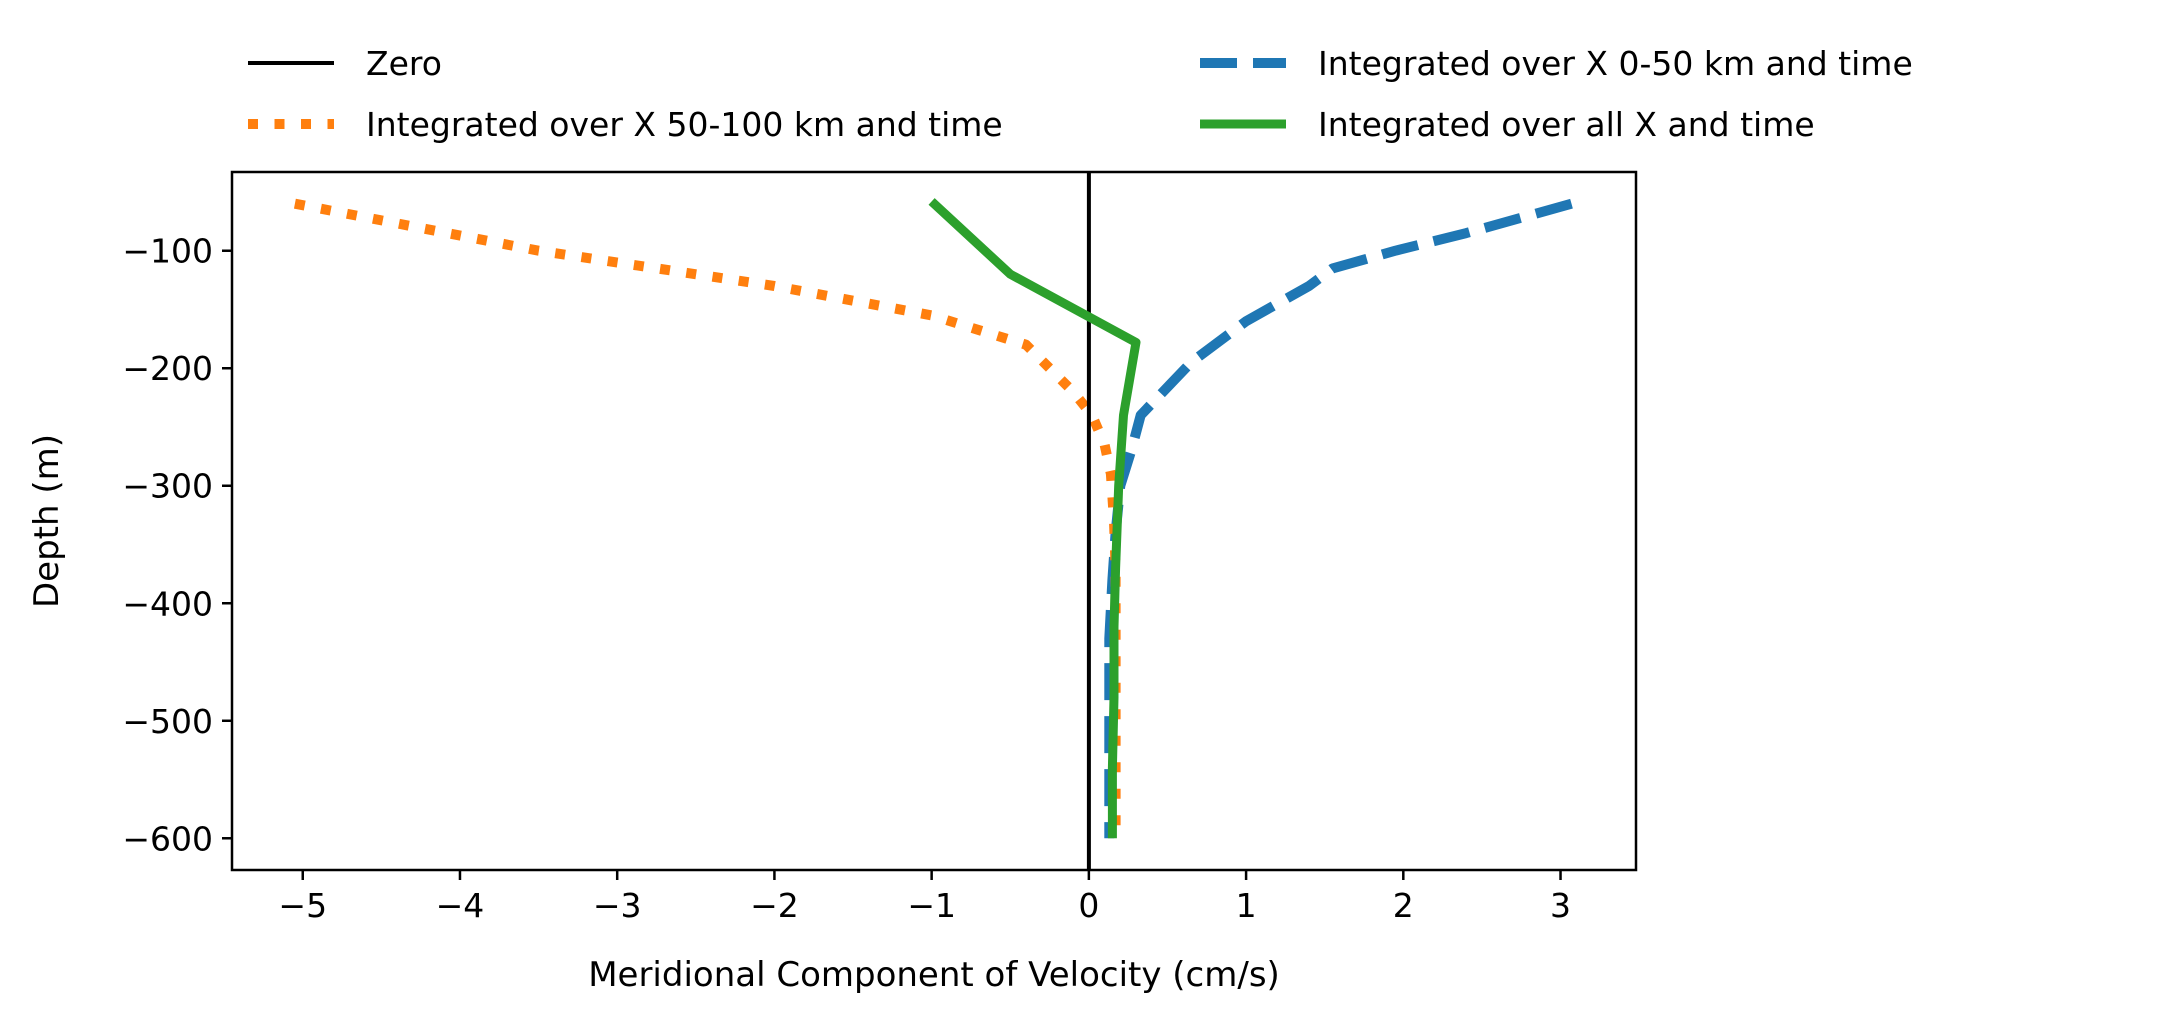 The image size is (2163, 1019). Describe the element at coordinates (1246, 905) in the screenshot. I see `x-tick-label: 1` at that location.